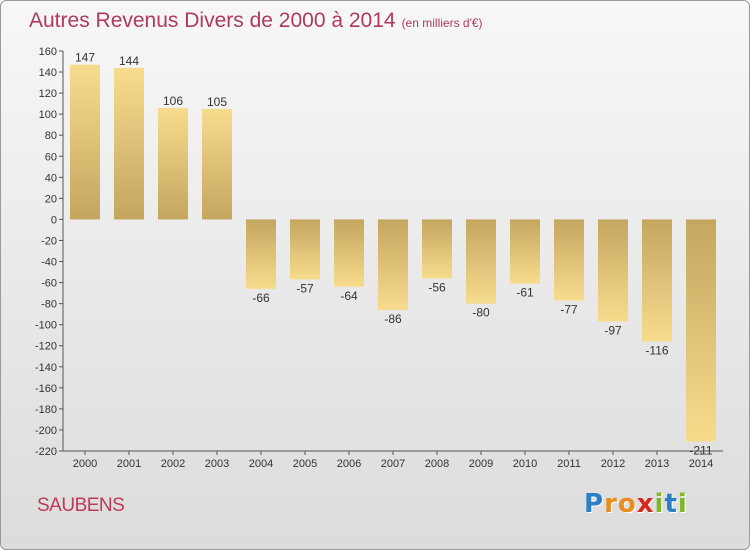 The width and height of the screenshot is (750, 550). What do you see at coordinates (525, 293) in the screenshot?
I see `value-label-2010: -61` at bounding box center [525, 293].